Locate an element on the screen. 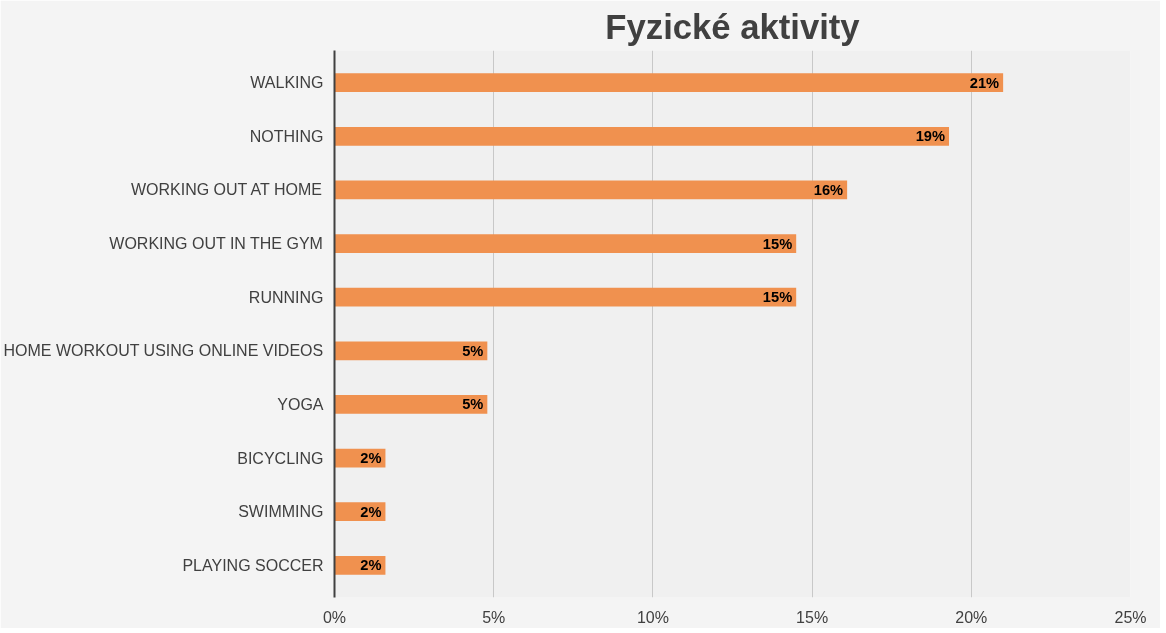 This screenshot has width=1166, height=633. x-tick-label: 20% is located at coordinates (971, 617).